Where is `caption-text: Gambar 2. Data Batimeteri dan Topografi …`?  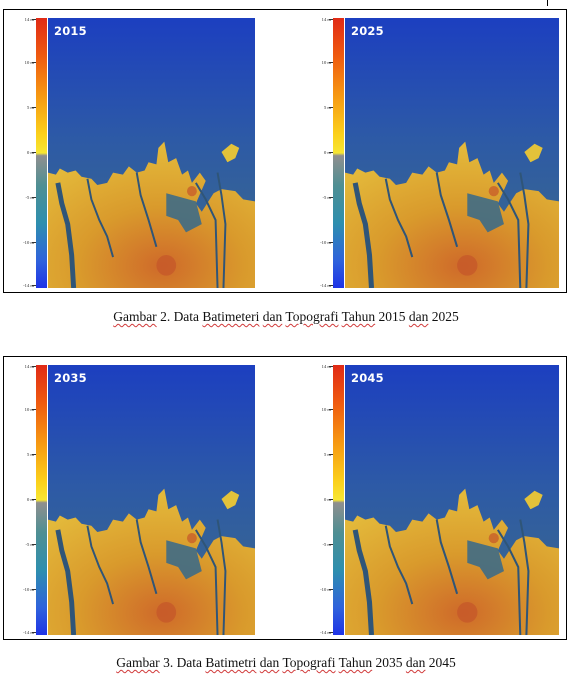 caption-text: Gambar 2. Data Batimeteri dan Topografi … is located at coordinates (286, 316).